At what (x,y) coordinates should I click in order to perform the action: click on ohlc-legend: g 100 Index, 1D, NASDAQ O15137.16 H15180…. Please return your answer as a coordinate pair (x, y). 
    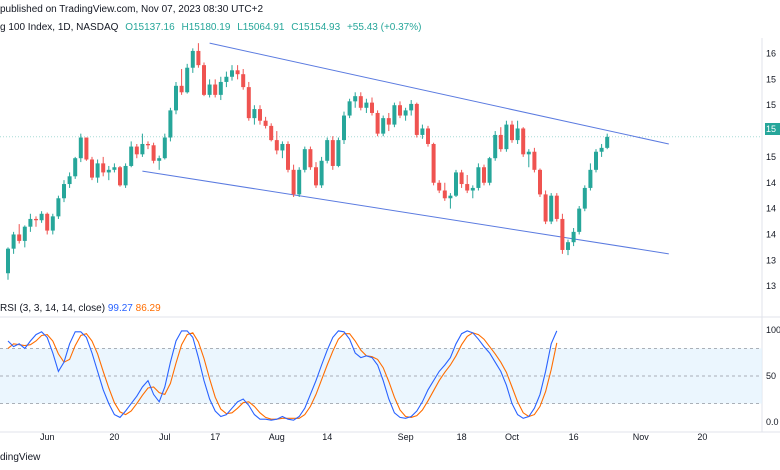
    Looking at the image, I should click on (212, 27).